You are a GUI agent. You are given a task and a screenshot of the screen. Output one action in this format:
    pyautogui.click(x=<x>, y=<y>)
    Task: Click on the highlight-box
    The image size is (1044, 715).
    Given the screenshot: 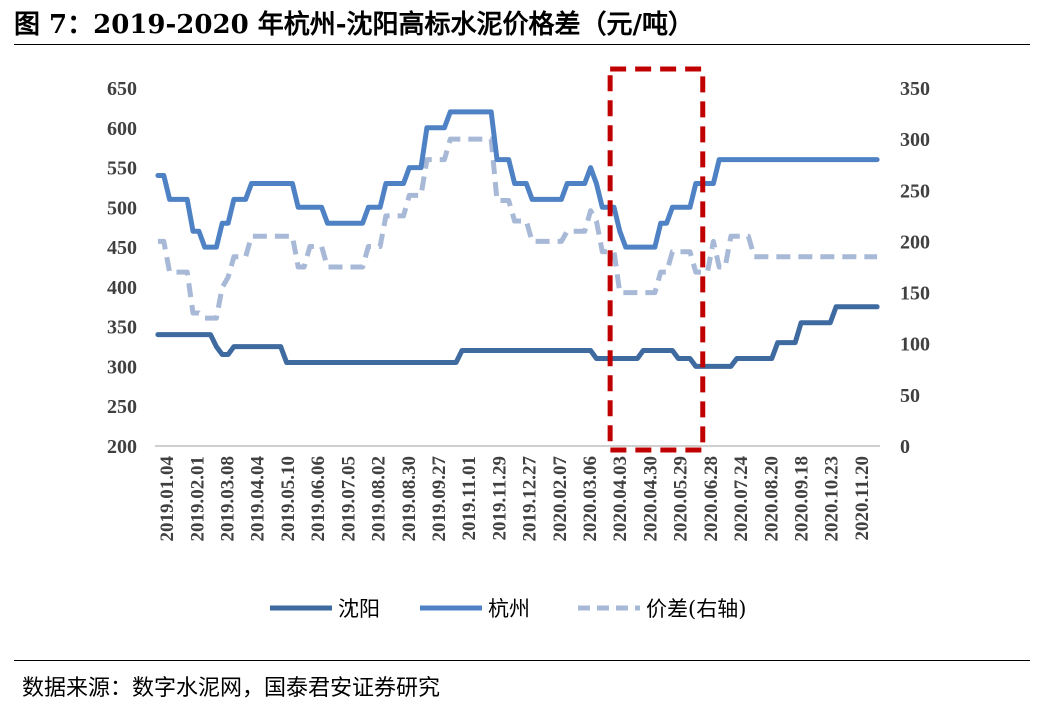 What is the action you would take?
    pyautogui.click(x=656, y=259)
    